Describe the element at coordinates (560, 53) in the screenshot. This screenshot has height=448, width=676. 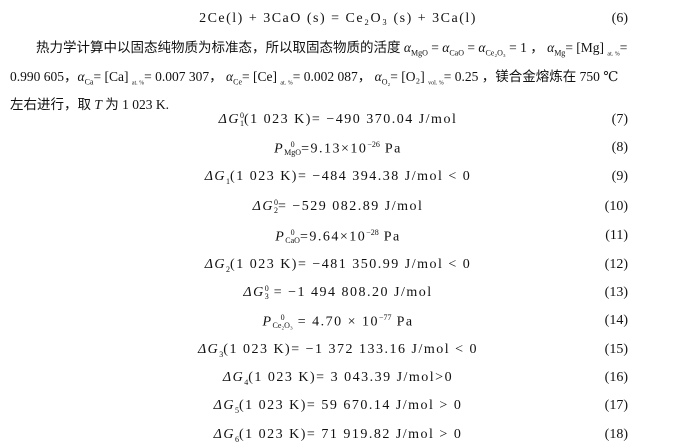
I see `sub: Mg` at that location.